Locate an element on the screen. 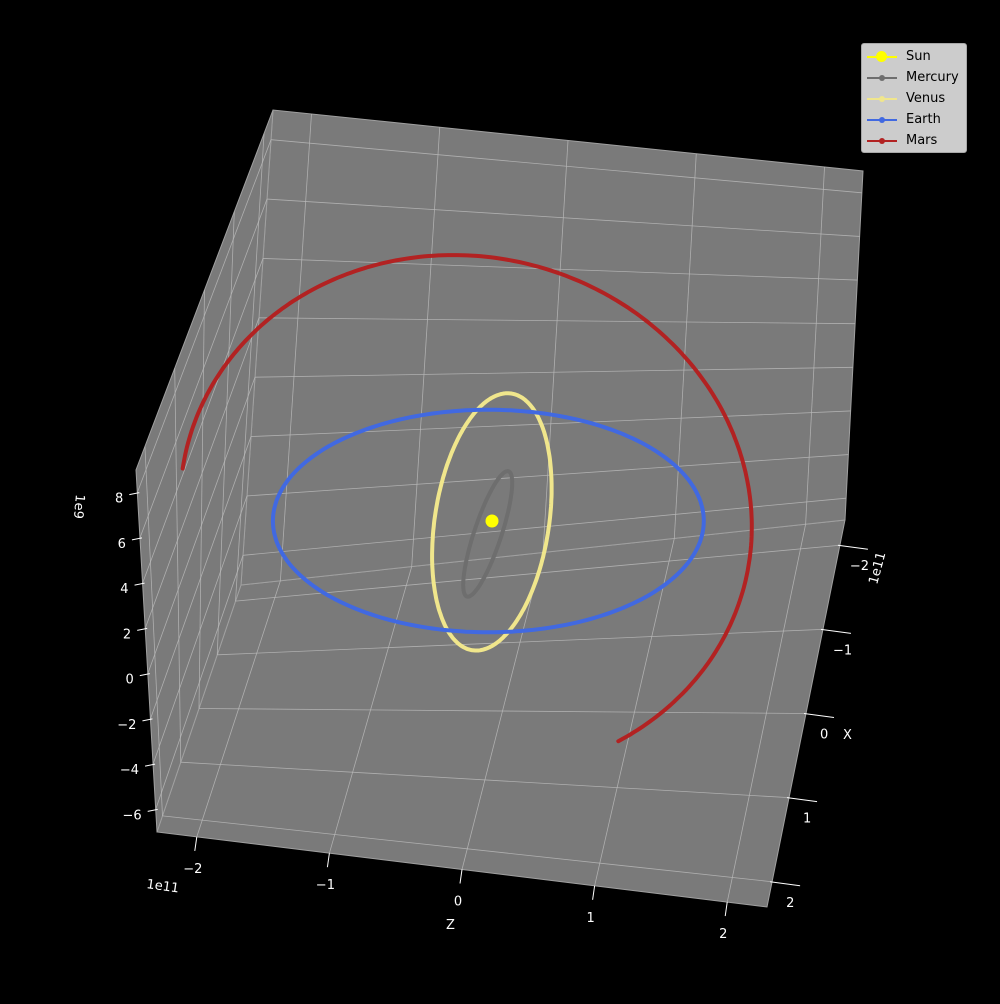 The image size is (1000, 1004). orbit-mercury is located at coordinates (488, 534).